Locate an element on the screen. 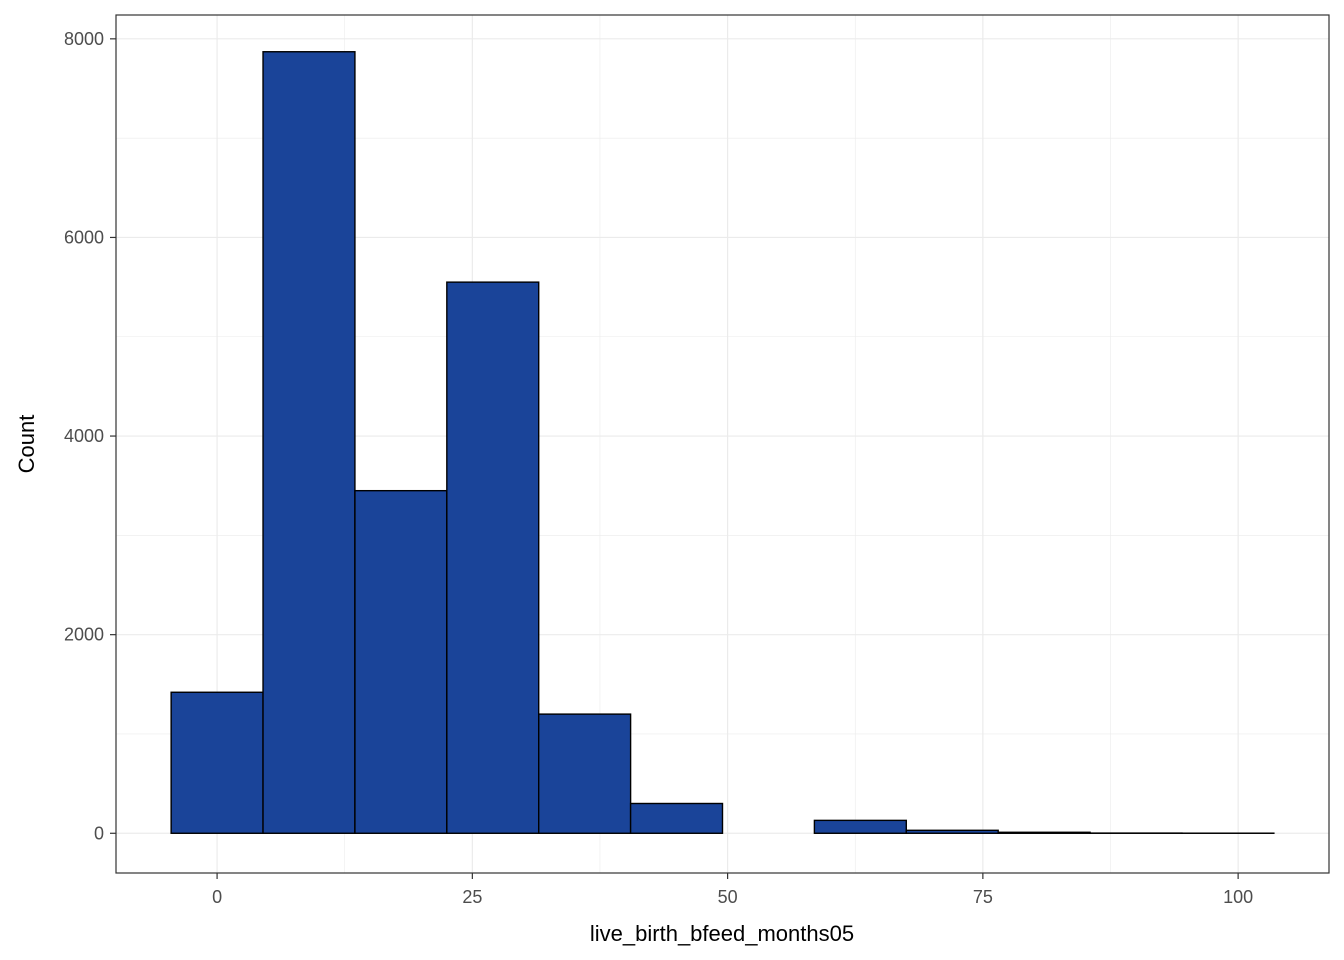  y-tick-label: 0 is located at coordinates (99, 833).